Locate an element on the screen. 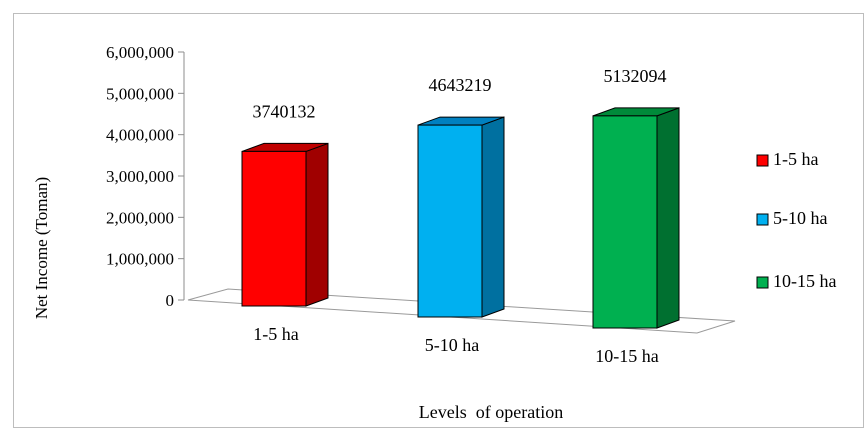 The image size is (868, 432). y-tick-label: 3,000,000 is located at coordinates (140, 176).